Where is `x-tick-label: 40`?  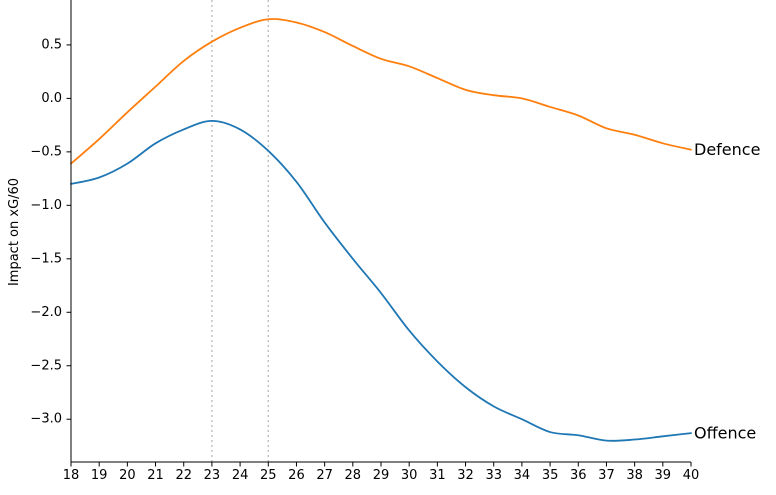 x-tick-label: 40 is located at coordinates (691, 475).